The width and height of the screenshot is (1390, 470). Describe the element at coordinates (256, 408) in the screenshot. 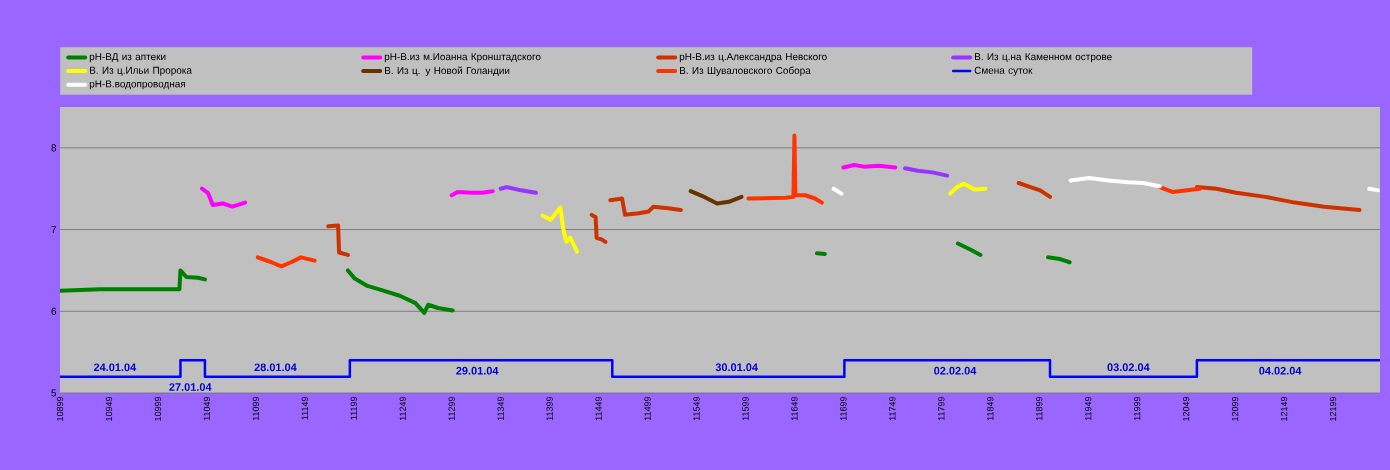

I see `x-tick-label: 11099` at that location.